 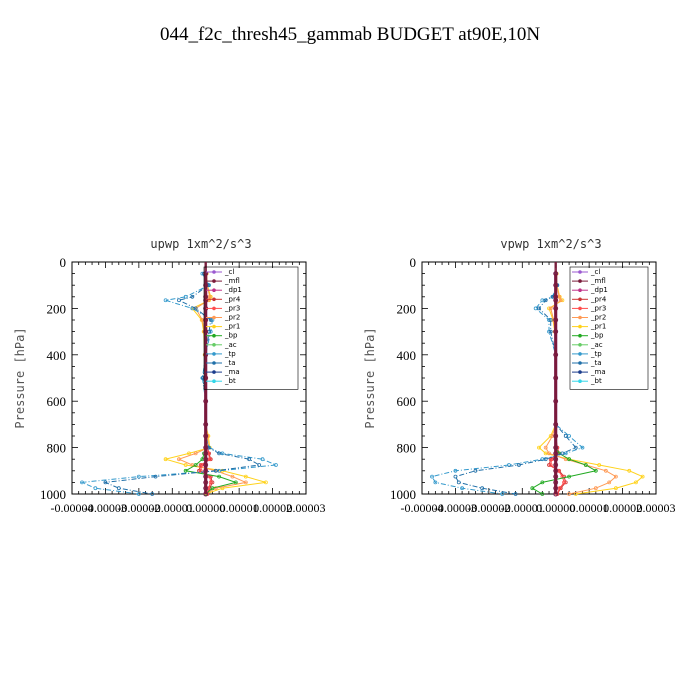 I want to click on y-tick-label: 600, so click(x=407, y=401).